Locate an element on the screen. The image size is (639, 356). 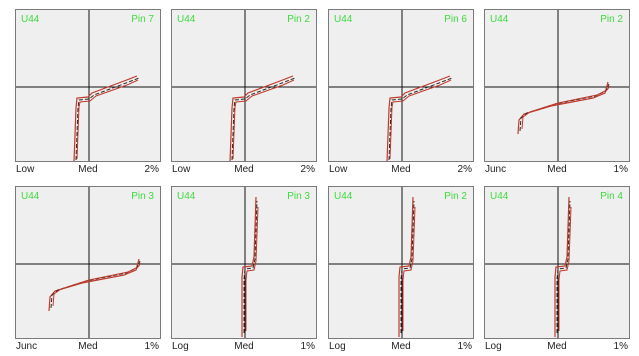
iv-curve-panel: U44 Pin 7 is located at coordinates (88, 85).